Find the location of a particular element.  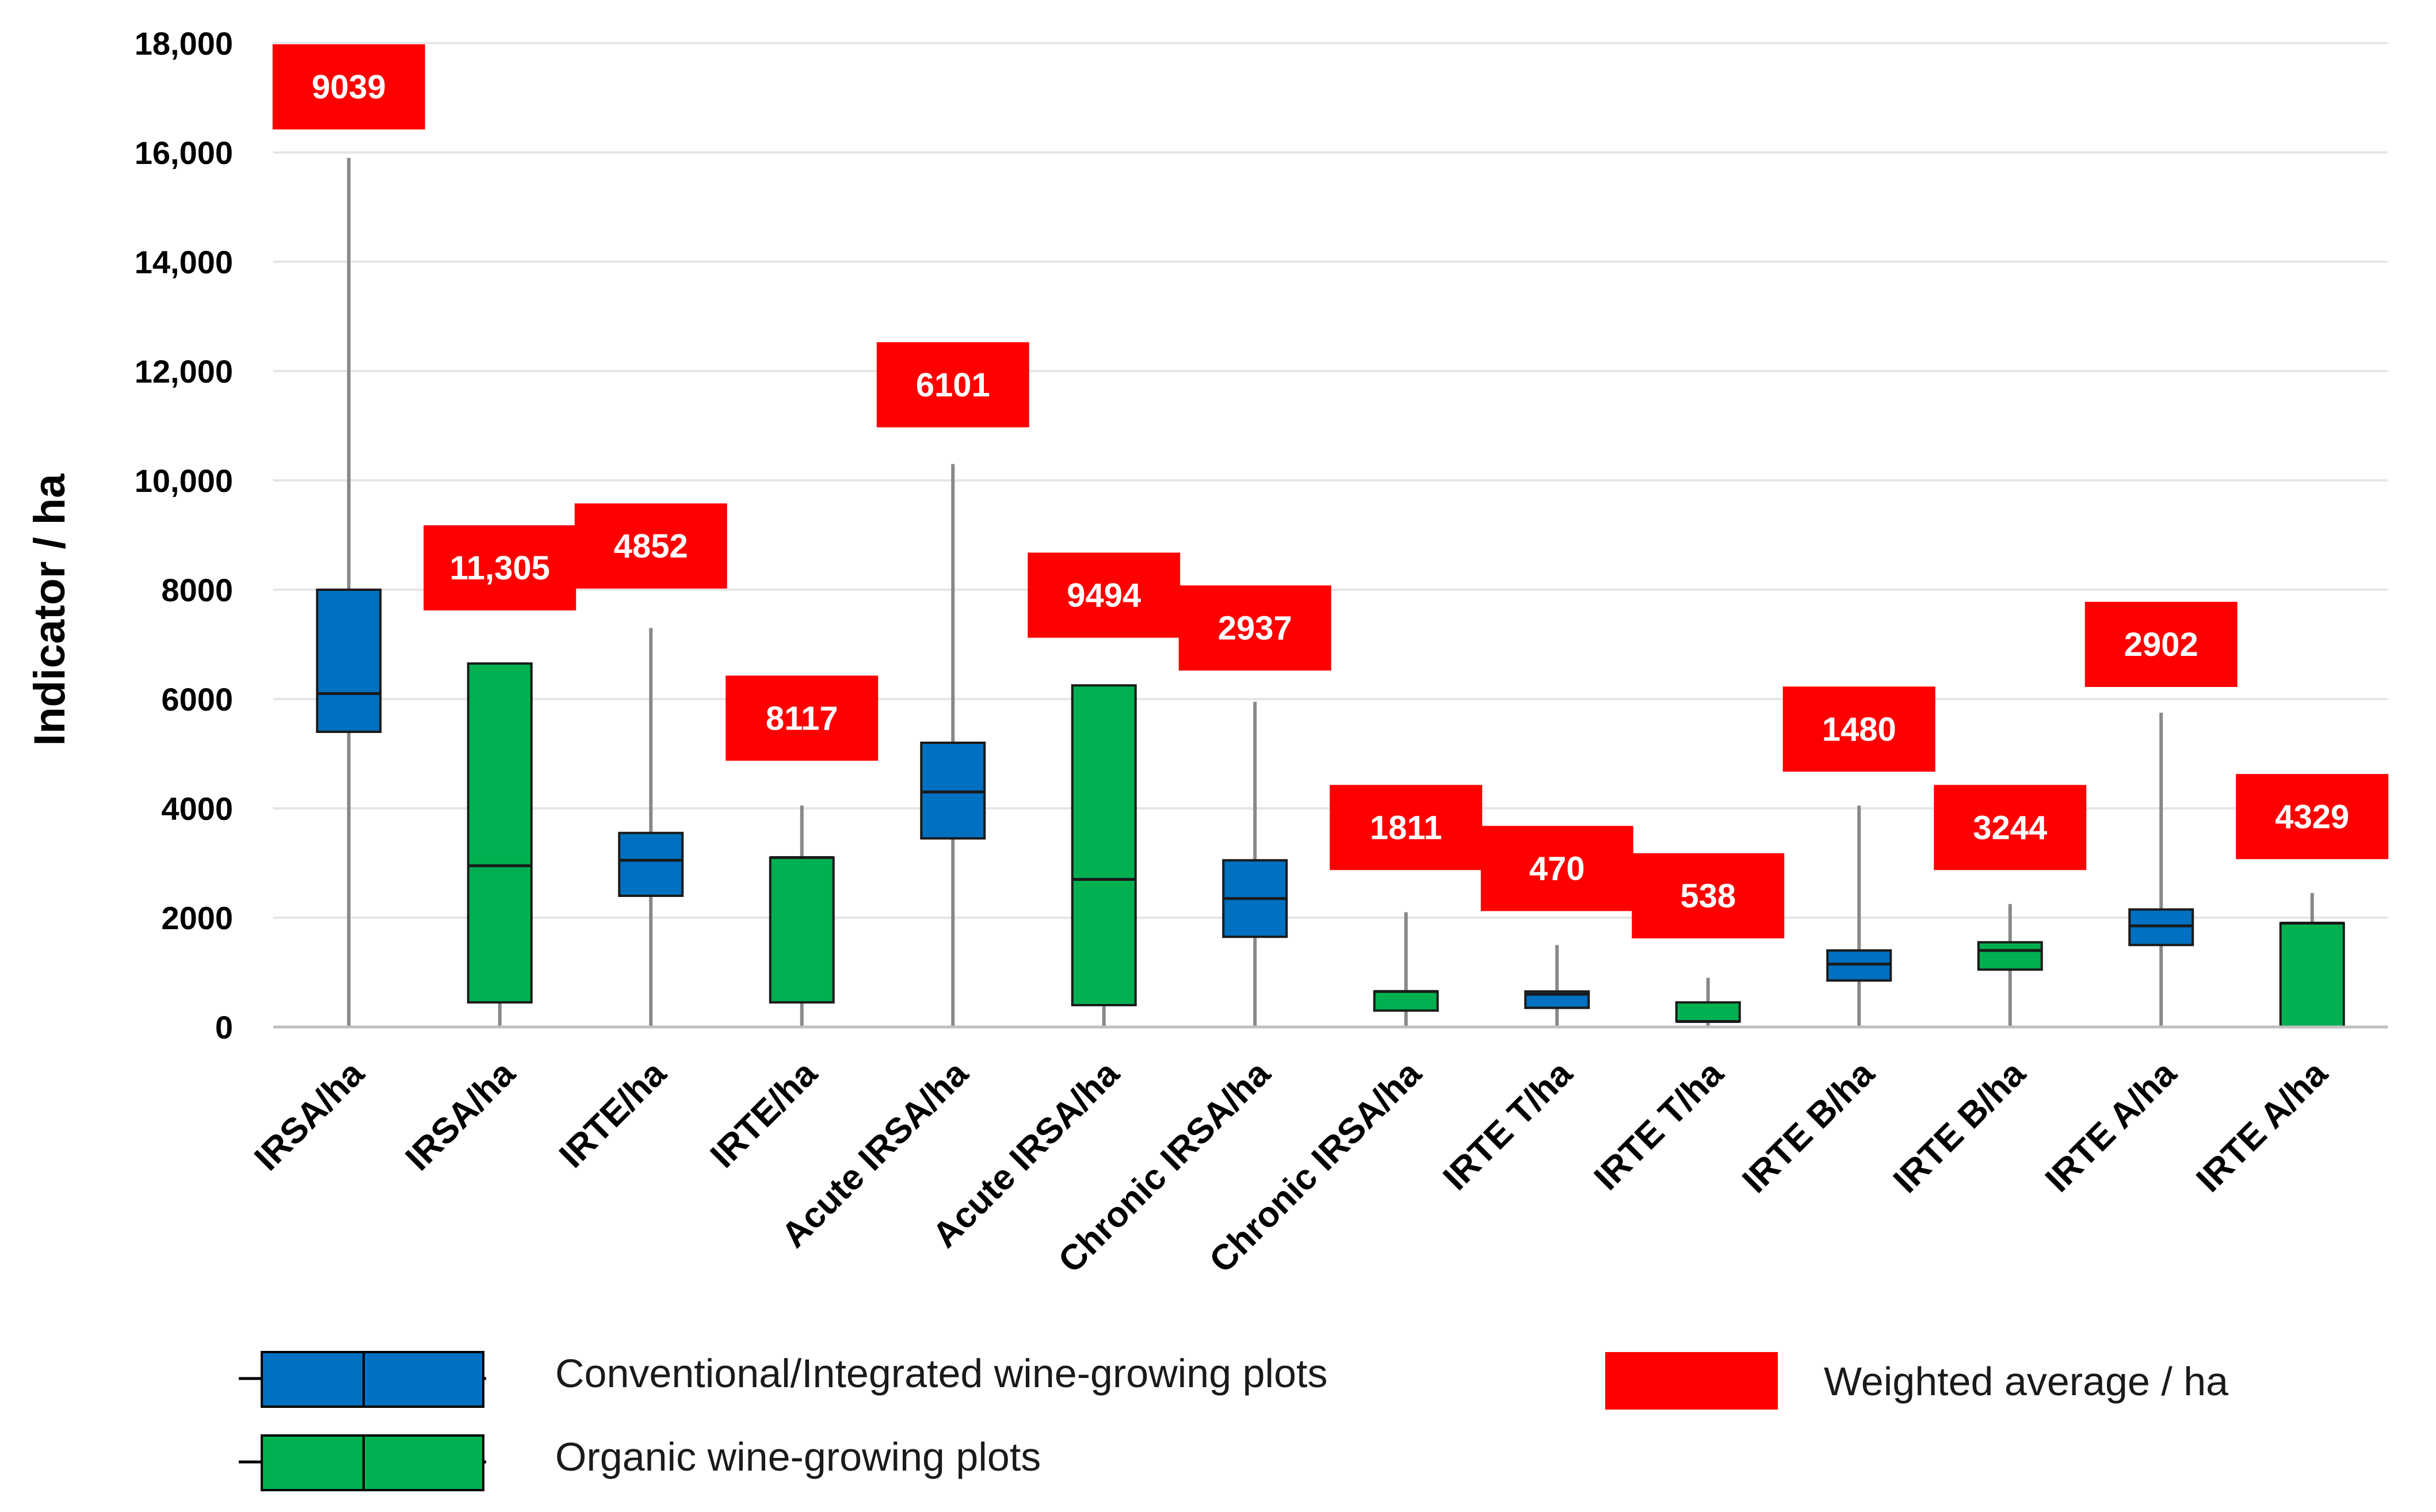

y-tick-label: 10,000 is located at coordinates (184, 481).